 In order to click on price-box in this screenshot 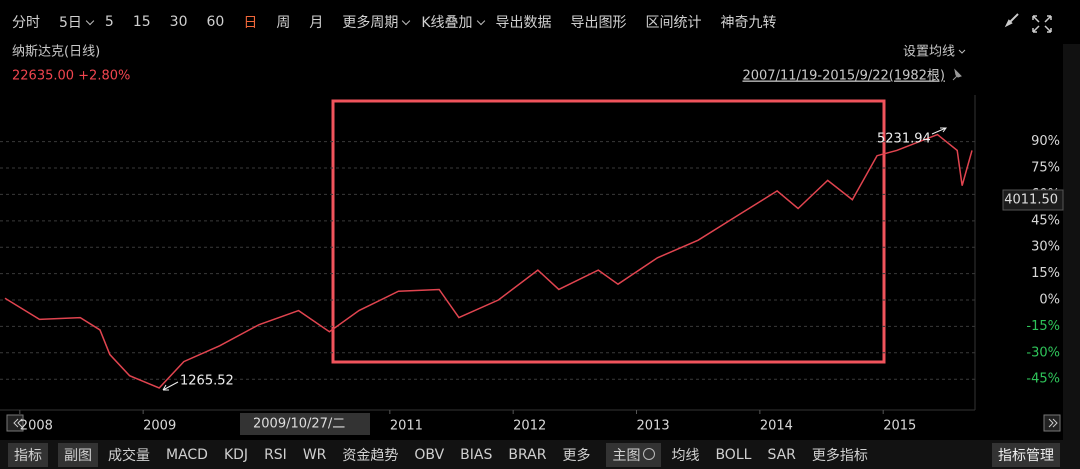, I will do `click(1033, 200)`.